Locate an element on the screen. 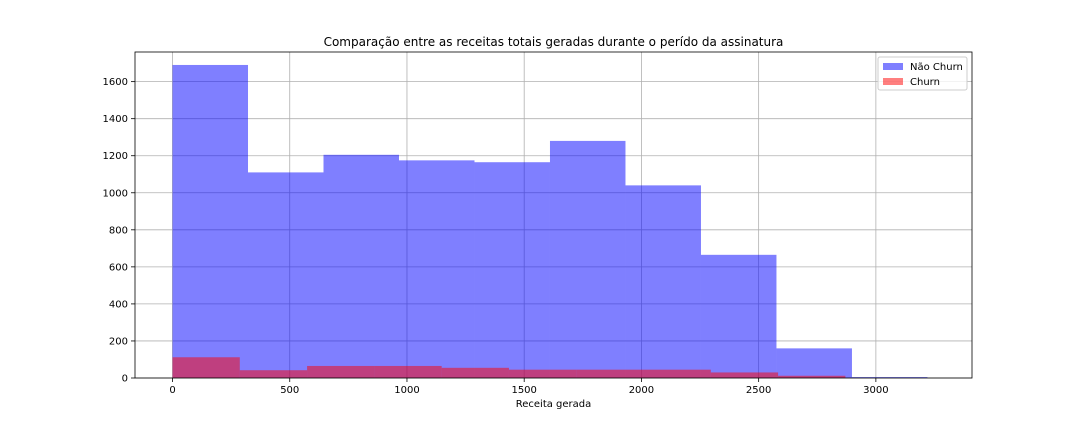 This screenshot has height=432, width=1080. y-tick-label: 200 is located at coordinates (118, 341).